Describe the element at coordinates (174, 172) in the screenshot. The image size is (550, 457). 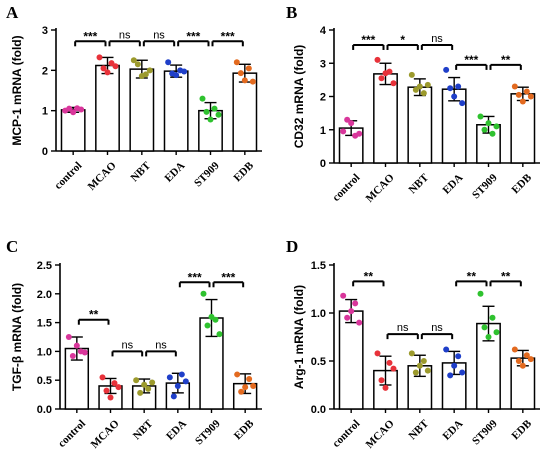
I see `x-tick-label-EDA: EDA` at that location.